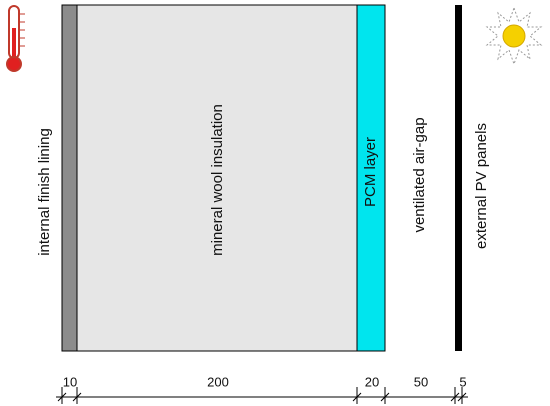 The image size is (550, 406). What do you see at coordinates (44, 192) in the screenshot?
I see `layer-label: internal finish lining` at bounding box center [44, 192].